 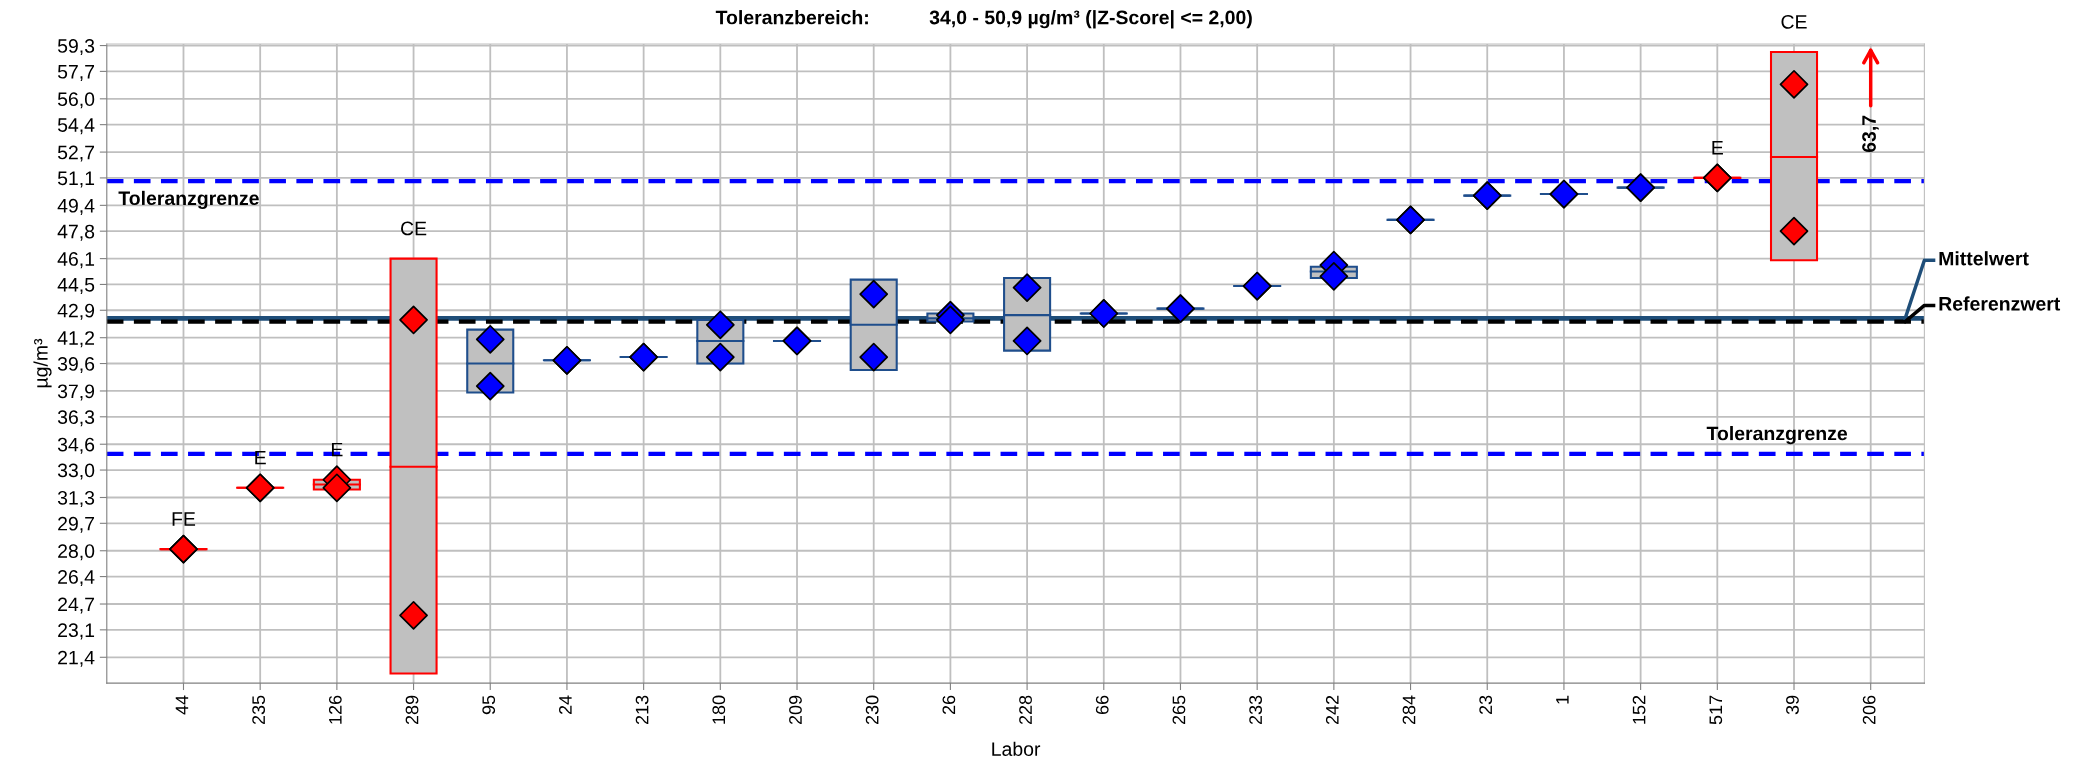 I want to click on y-tick-label: 29,7, so click(x=76, y=524).